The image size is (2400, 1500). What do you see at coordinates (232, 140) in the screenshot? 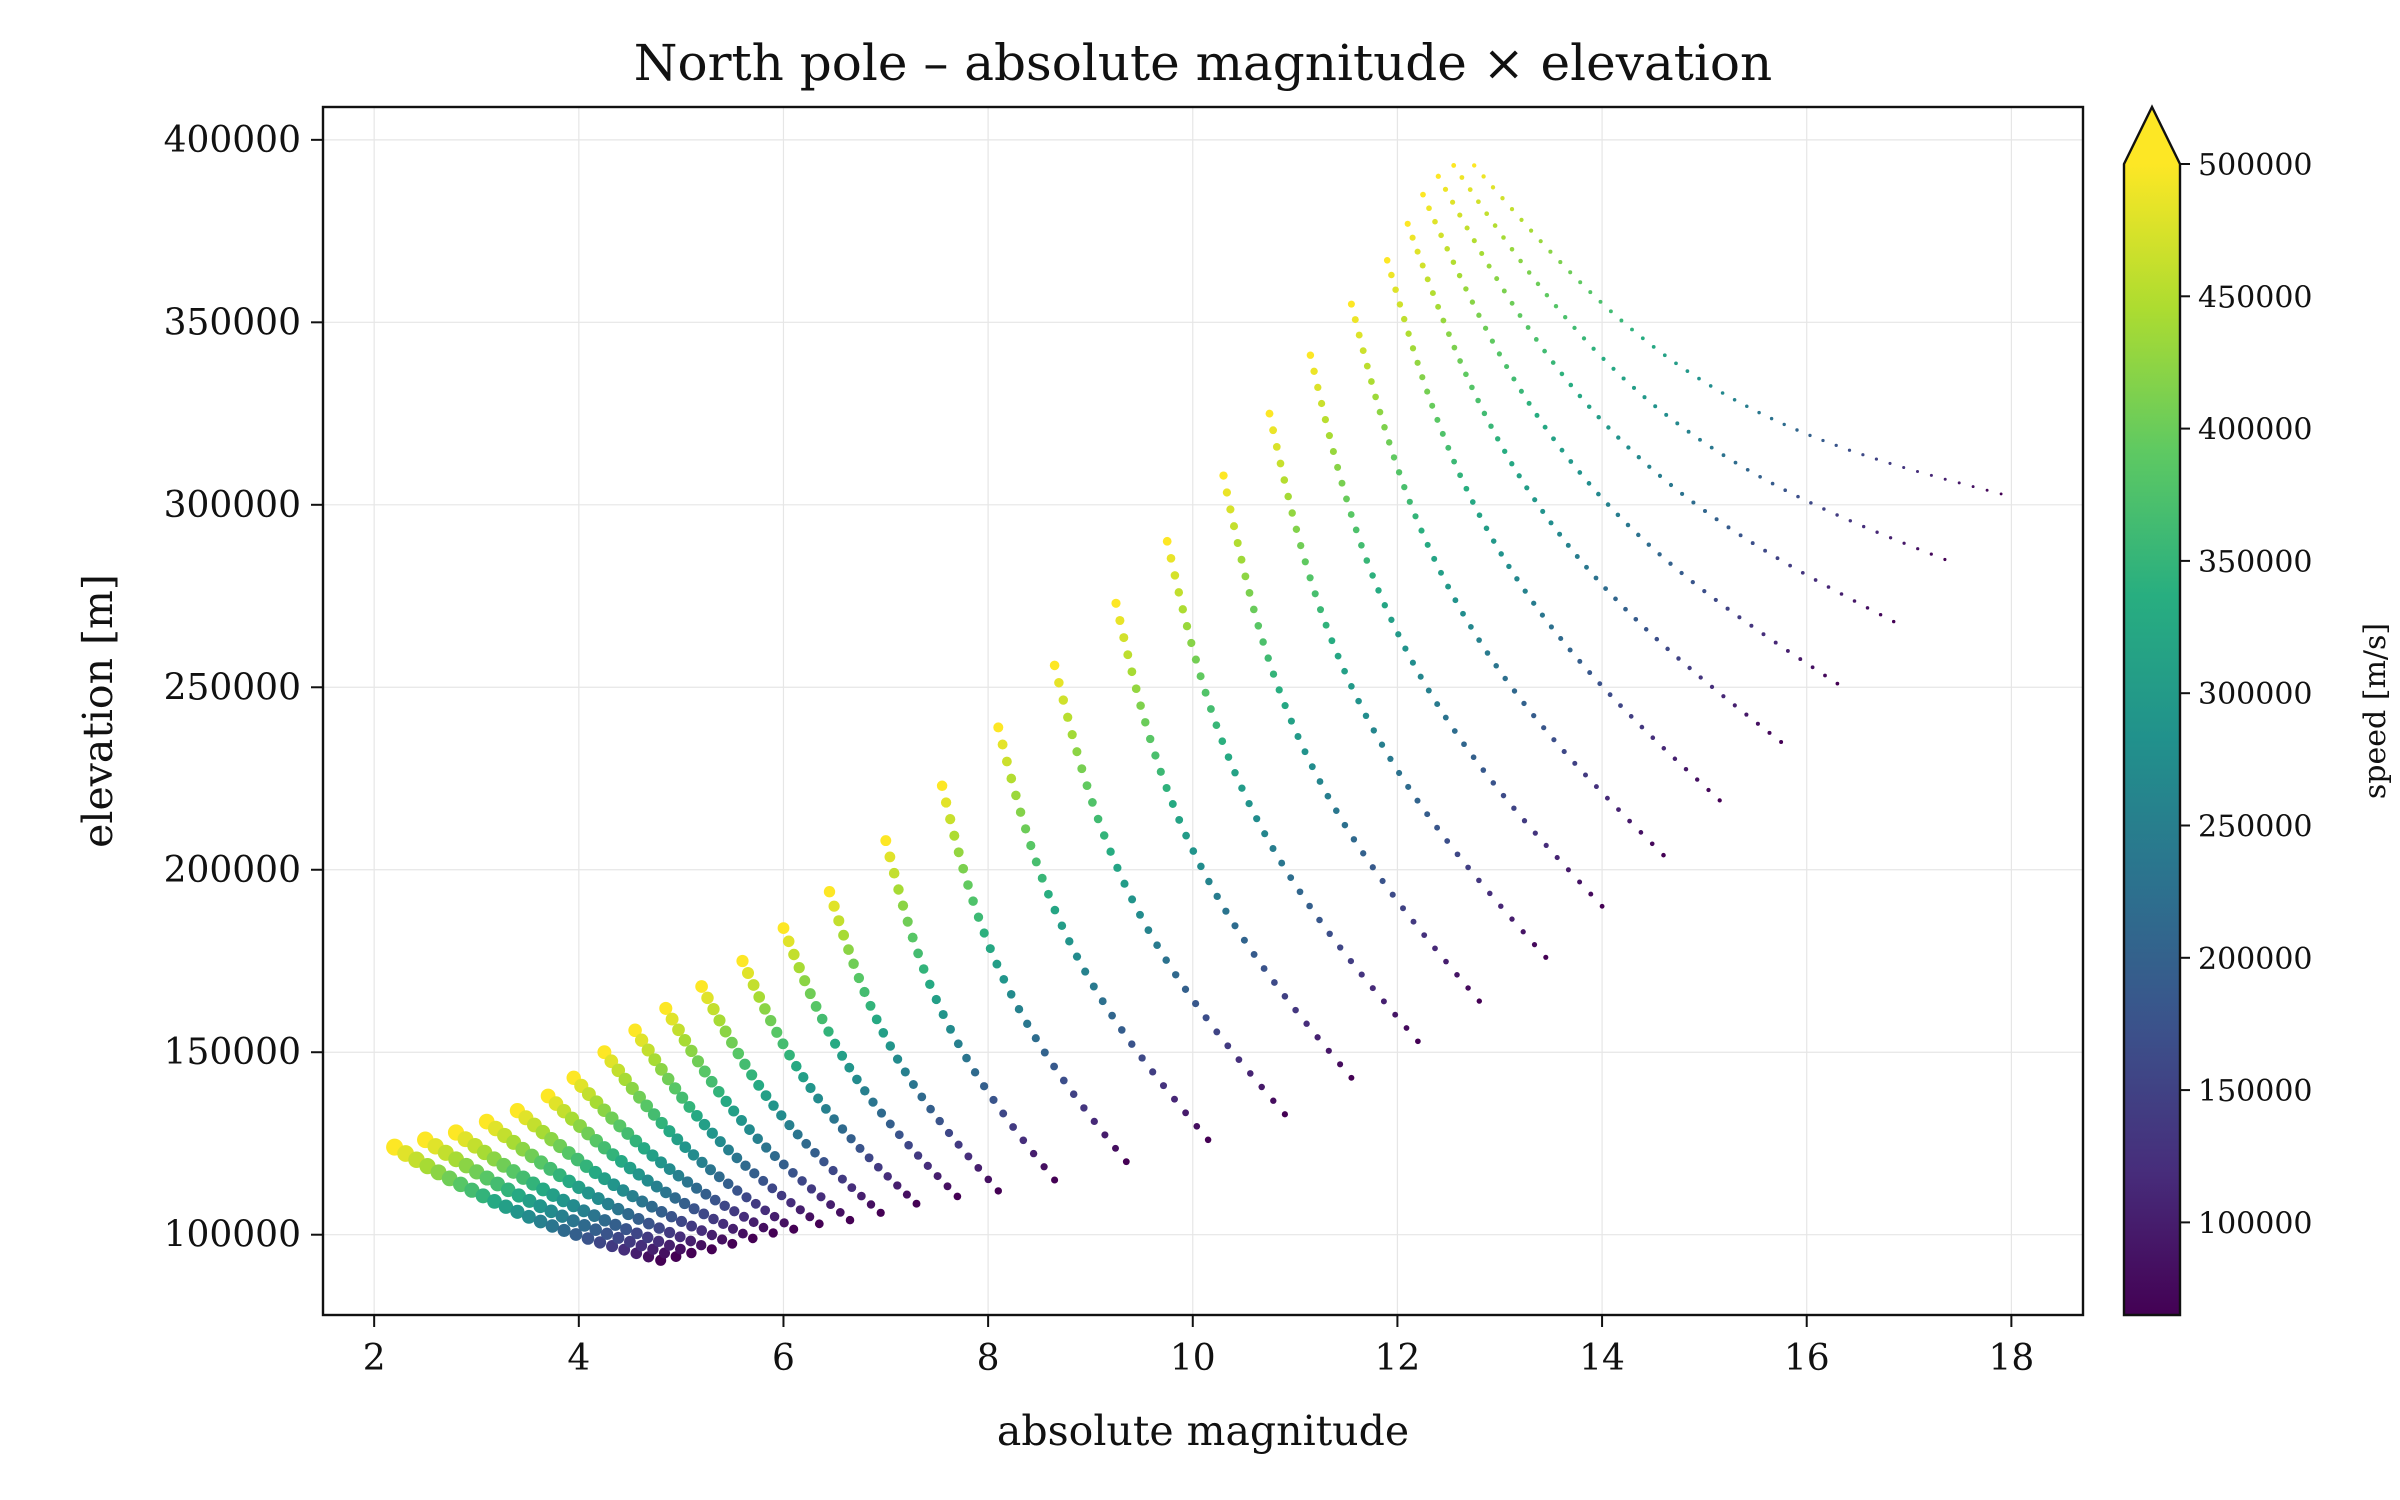
I see `y-tick-label: 400000` at bounding box center [232, 140].